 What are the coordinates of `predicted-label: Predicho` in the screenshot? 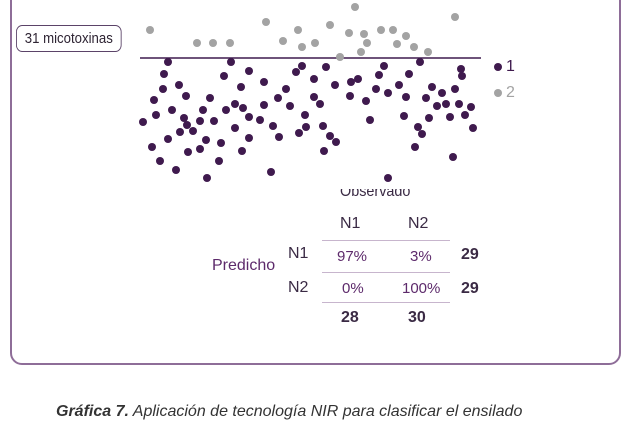 It's located at (244, 265).